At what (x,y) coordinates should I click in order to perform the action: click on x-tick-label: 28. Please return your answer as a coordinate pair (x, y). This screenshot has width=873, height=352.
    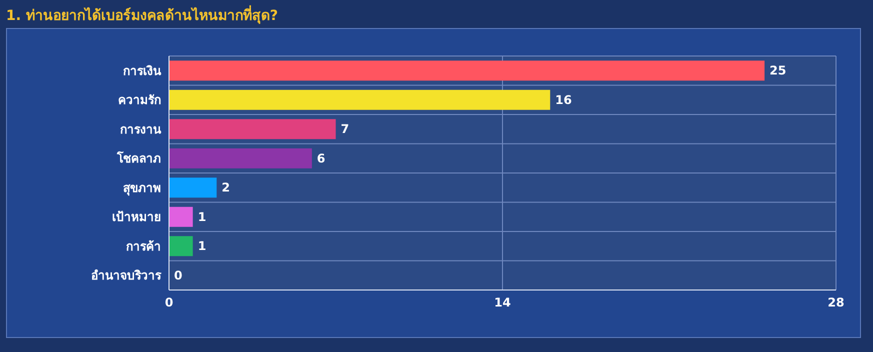
    Looking at the image, I should click on (836, 303).